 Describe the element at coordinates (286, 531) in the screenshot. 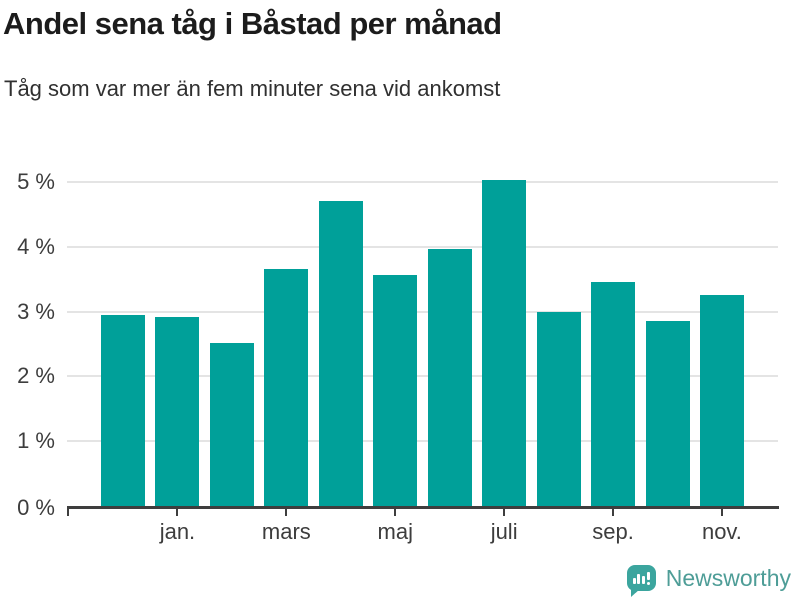

I see `x-axis-tick-label: mars` at that location.